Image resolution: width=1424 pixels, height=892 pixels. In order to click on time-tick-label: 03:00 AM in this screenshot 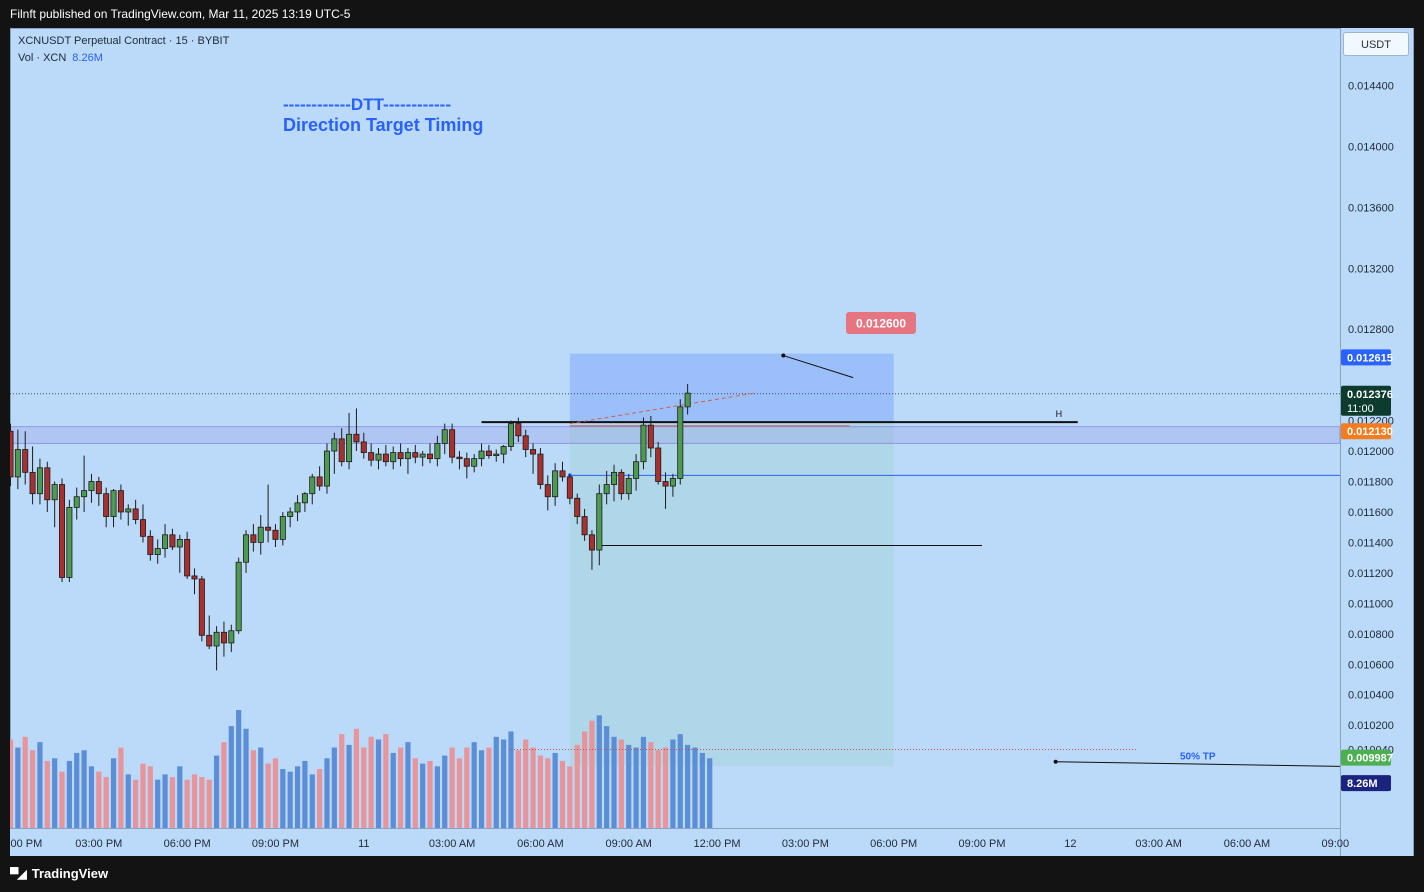, I will do `click(1158, 844)`.